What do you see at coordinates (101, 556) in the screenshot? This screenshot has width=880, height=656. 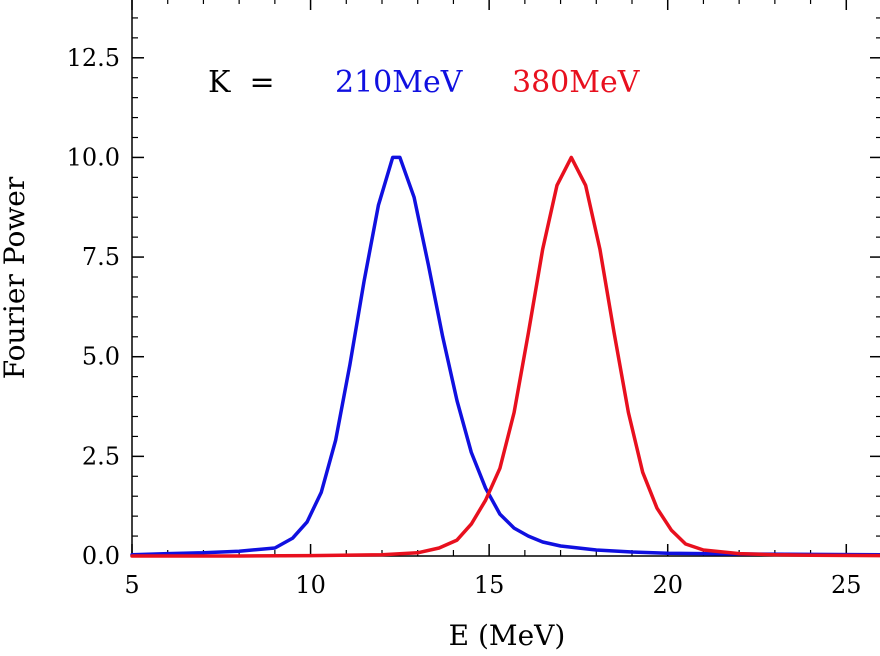 I see `y-tick-label: 0.0` at bounding box center [101, 556].